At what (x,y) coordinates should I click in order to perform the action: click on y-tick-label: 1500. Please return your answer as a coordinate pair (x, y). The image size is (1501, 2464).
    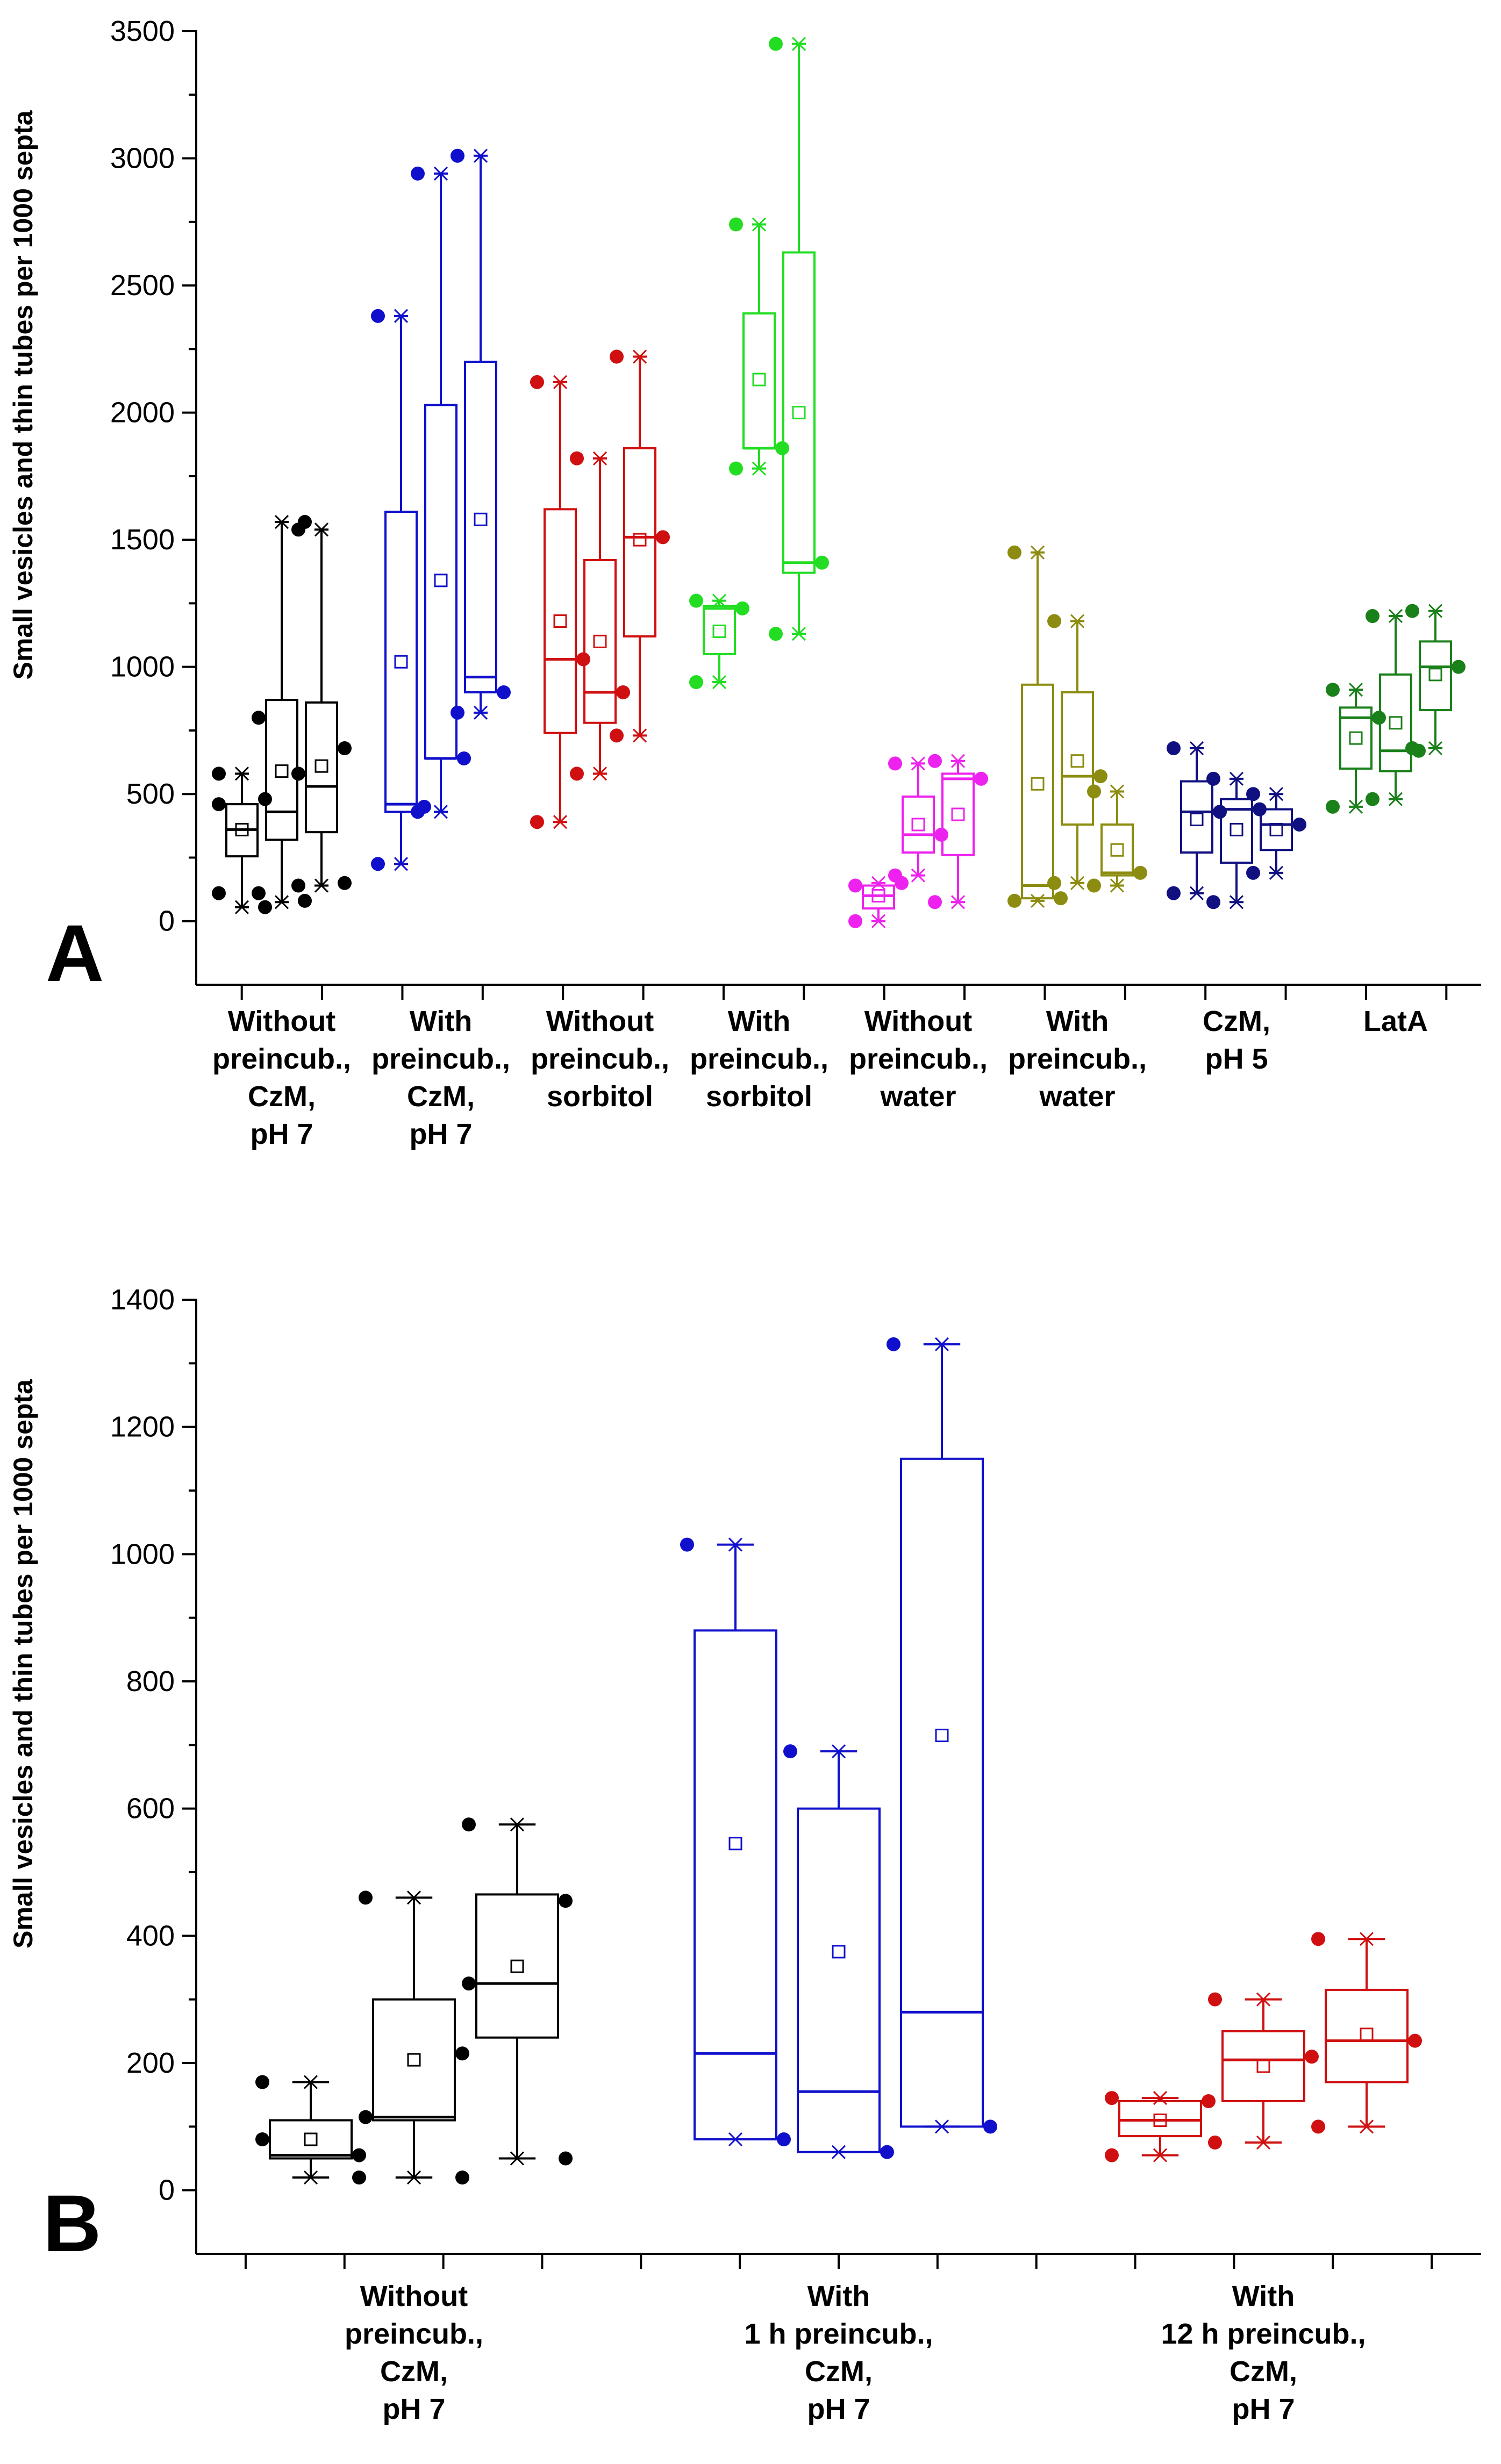
    Looking at the image, I should click on (142, 540).